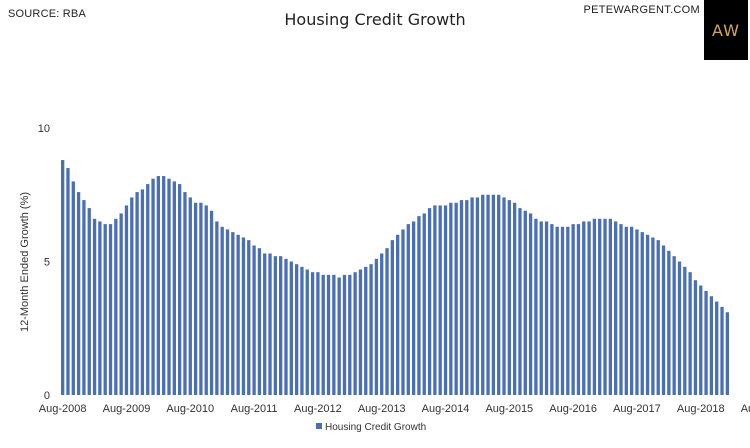  What do you see at coordinates (641, 10) in the screenshot?
I see `site-url: PETEWARGENT.COM` at bounding box center [641, 10].